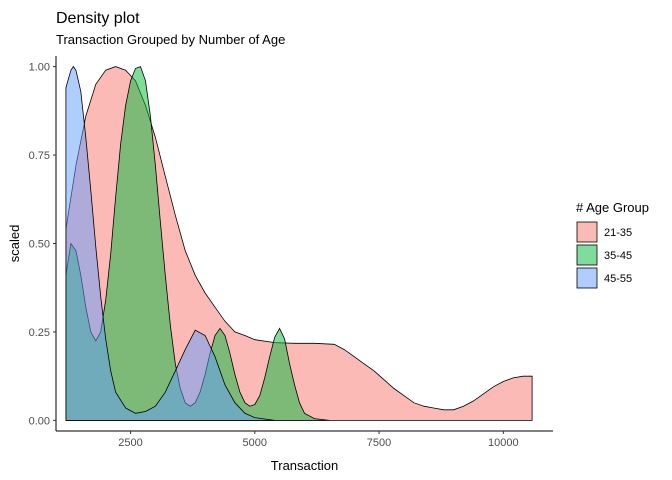 Image resolution: width=672 pixels, height=480 pixels. I want to click on x-tick-label: 7500, so click(379, 443).